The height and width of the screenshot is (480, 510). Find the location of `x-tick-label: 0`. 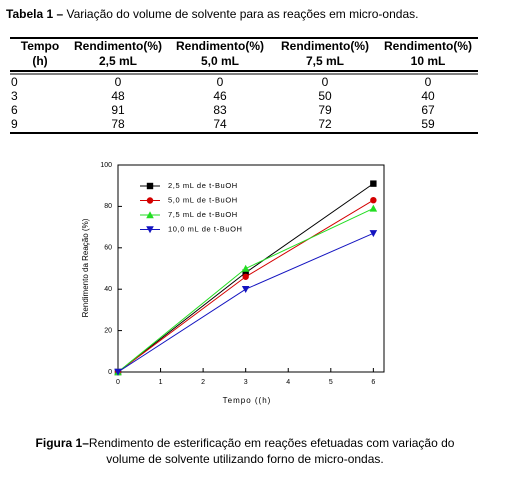

x-tick-label: 0 is located at coordinates (118, 382).